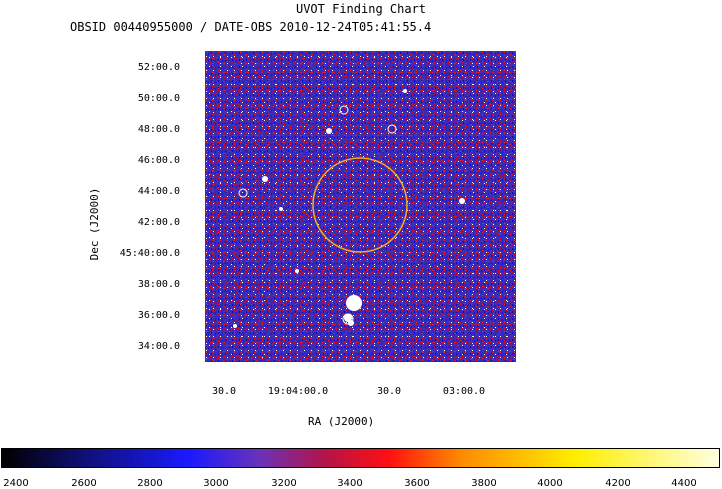 The width and height of the screenshot is (722, 489). I want to click on colorbar-label: 3200, so click(284, 483).